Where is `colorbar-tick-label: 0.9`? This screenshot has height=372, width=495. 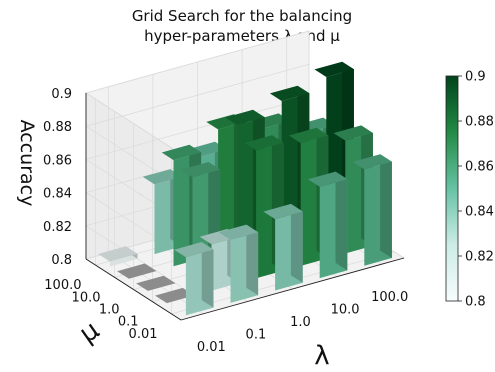
colorbar-tick-label: 0.9 is located at coordinates (475, 77).